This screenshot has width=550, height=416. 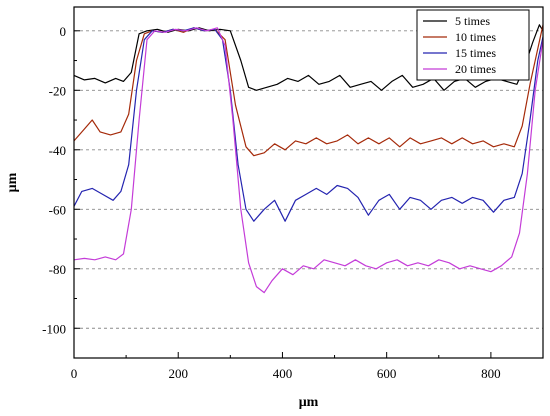 What do you see at coordinates (475, 53) in the screenshot?
I see `legend-label: 15 times` at bounding box center [475, 53].